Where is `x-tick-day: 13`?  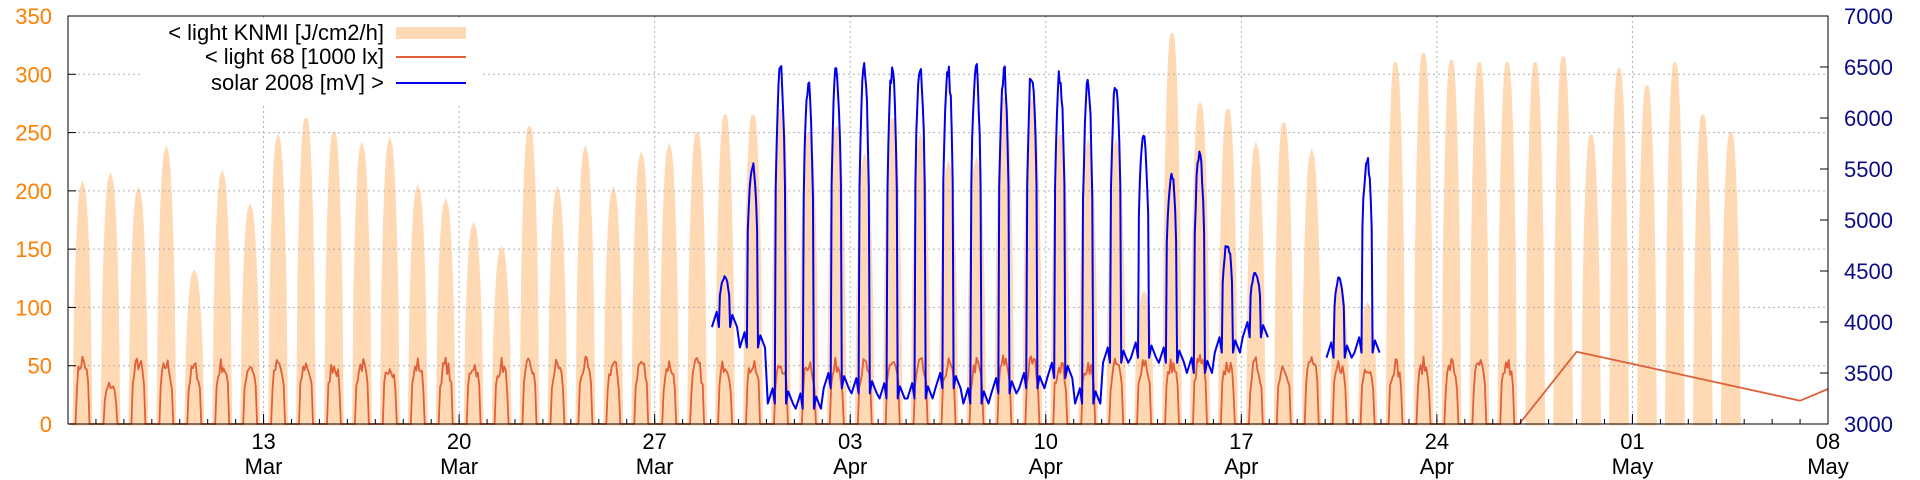
x-tick-day: 13 is located at coordinates (263, 441).